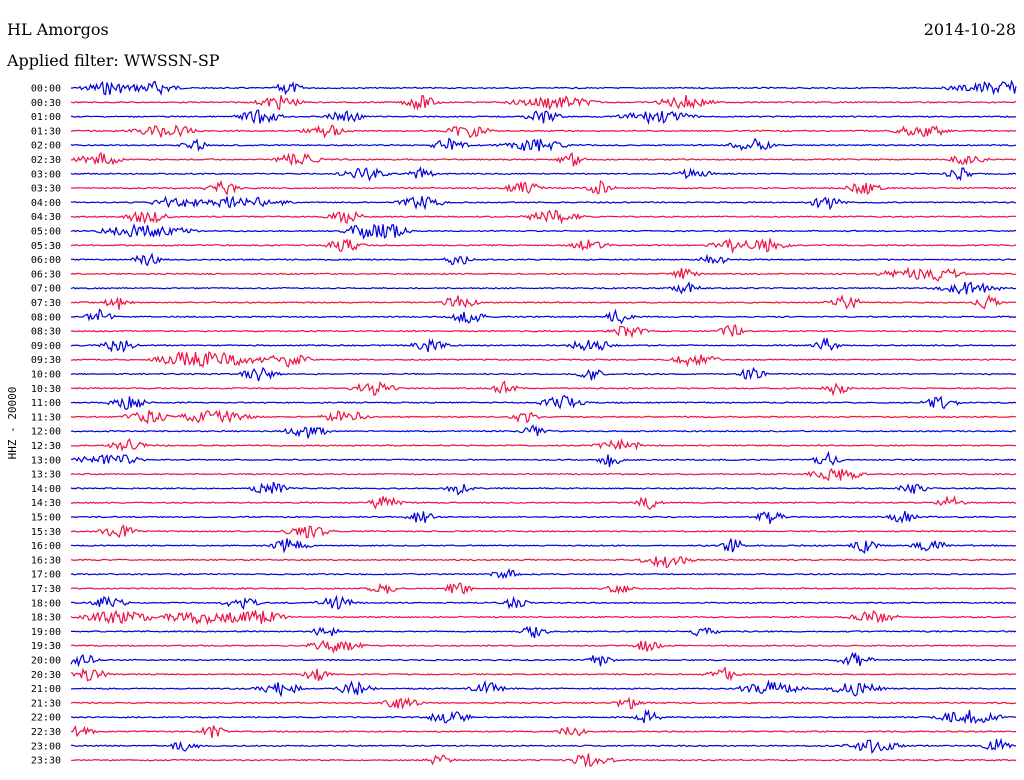  Describe the element at coordinates (46, 475) in the screenshot. I see `time-label: 13:30` at that location.